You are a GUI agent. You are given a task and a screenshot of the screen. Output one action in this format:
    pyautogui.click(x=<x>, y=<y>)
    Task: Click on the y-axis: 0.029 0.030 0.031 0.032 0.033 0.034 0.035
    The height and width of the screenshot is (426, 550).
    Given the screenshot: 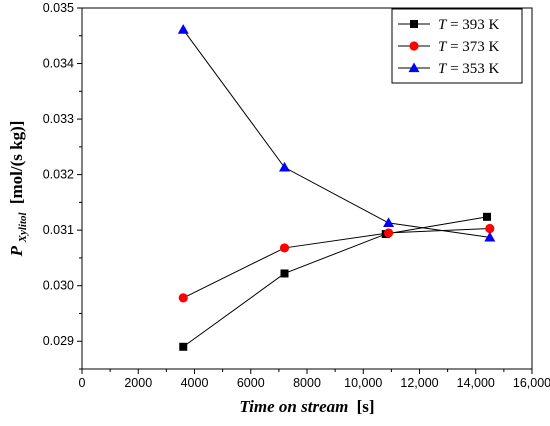 What is the action you would take?
    pyautogui.click(x=62, y=185)
    